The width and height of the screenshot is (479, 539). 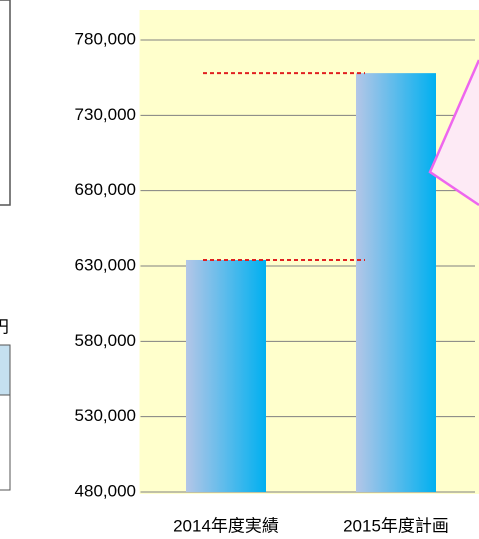 What do you see at coordinates (105, 415) in the screenshot?
I see `y-tick-label: 530,000` at bounding box center [105, 415].